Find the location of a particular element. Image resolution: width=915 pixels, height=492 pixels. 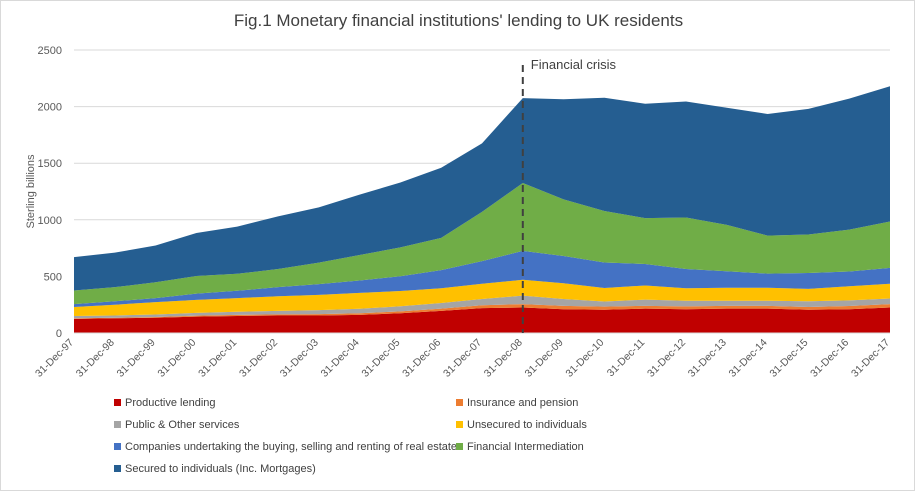

x-tick-label: 31-Dec-15 is located at coordinates (788, 358).